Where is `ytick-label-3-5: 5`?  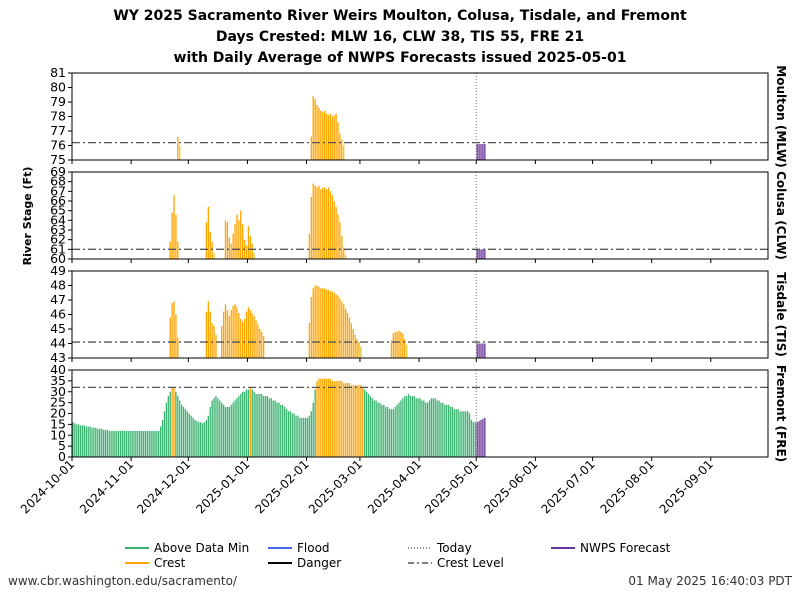
ytick-label-3-5: 5 is located at coordinates (62, 445).